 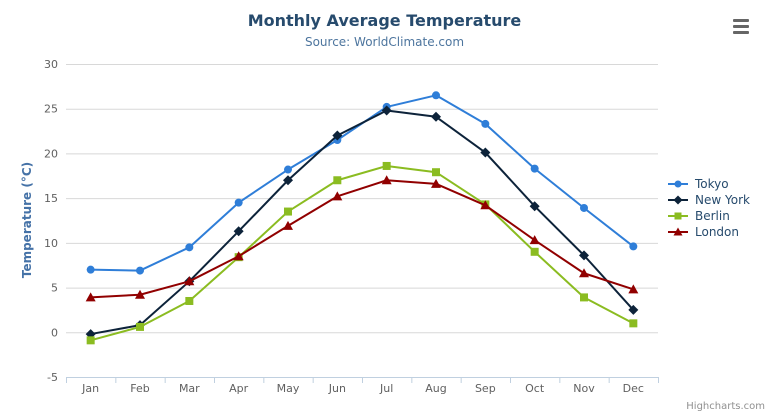 I want to click on legend-marker-square-icon, so click(x=678, y=216).